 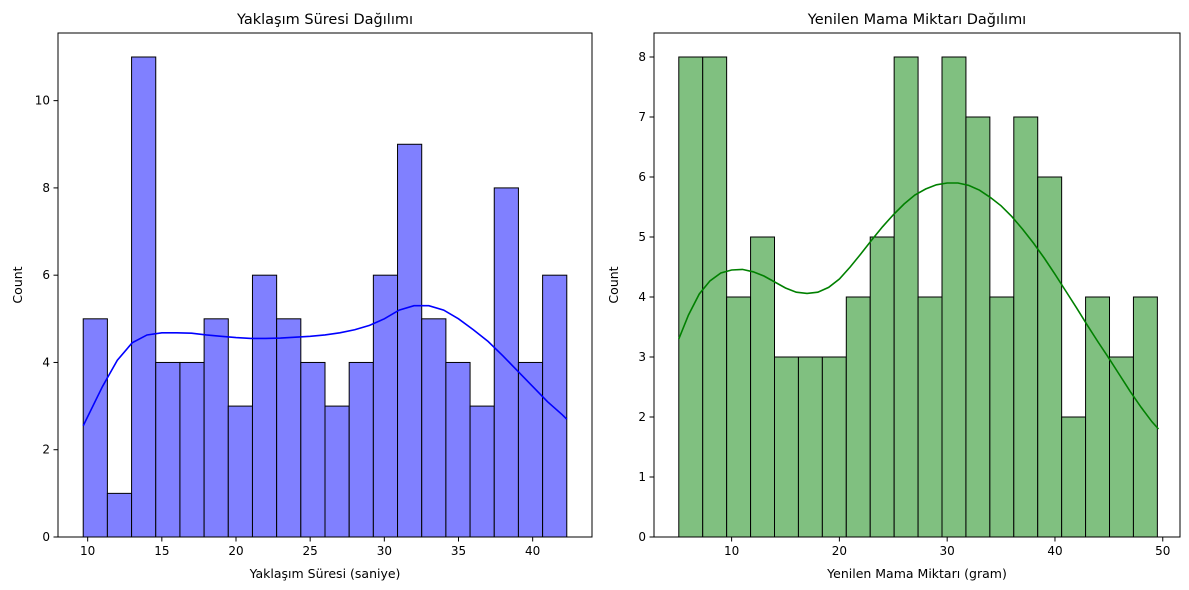 I want to click on y-tick-label: 3, so click(x=642, y=357).